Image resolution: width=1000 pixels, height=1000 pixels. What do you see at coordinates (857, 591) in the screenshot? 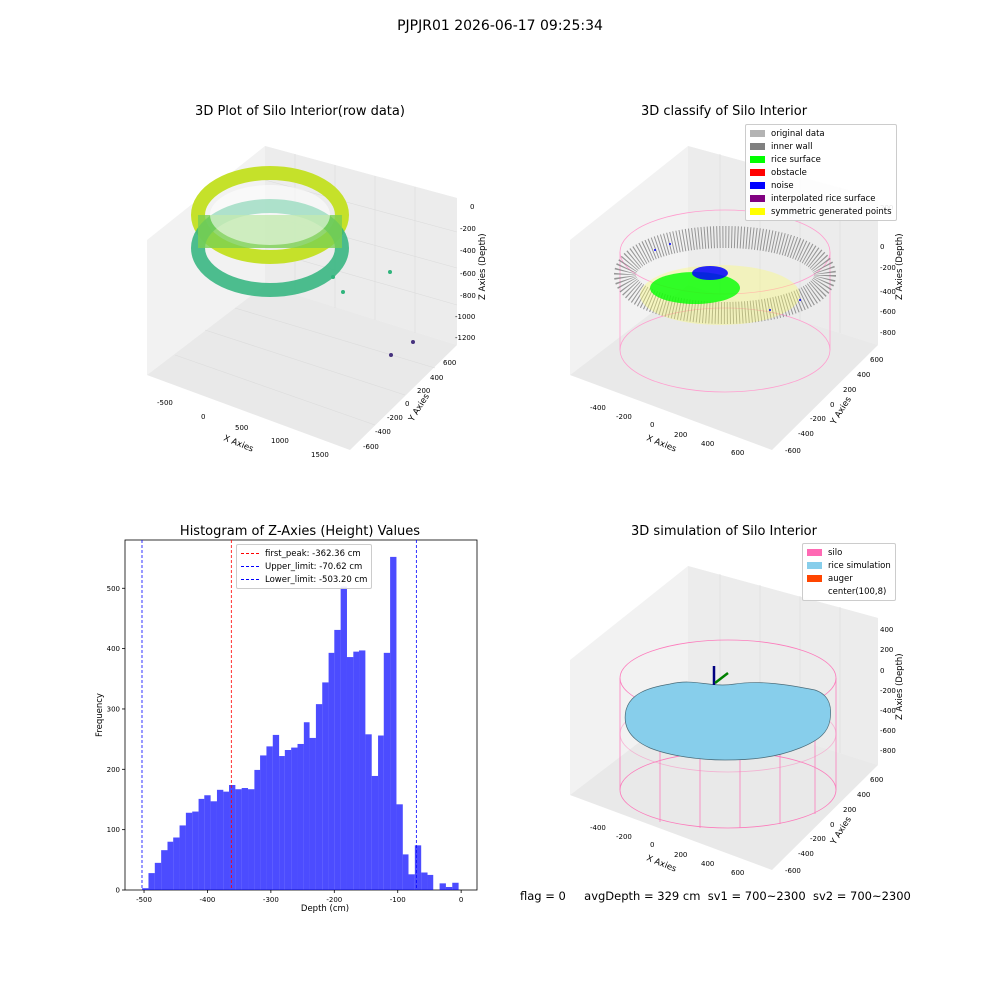
I see `legend-label: center(100,8)` at bounding box center [857, 591].